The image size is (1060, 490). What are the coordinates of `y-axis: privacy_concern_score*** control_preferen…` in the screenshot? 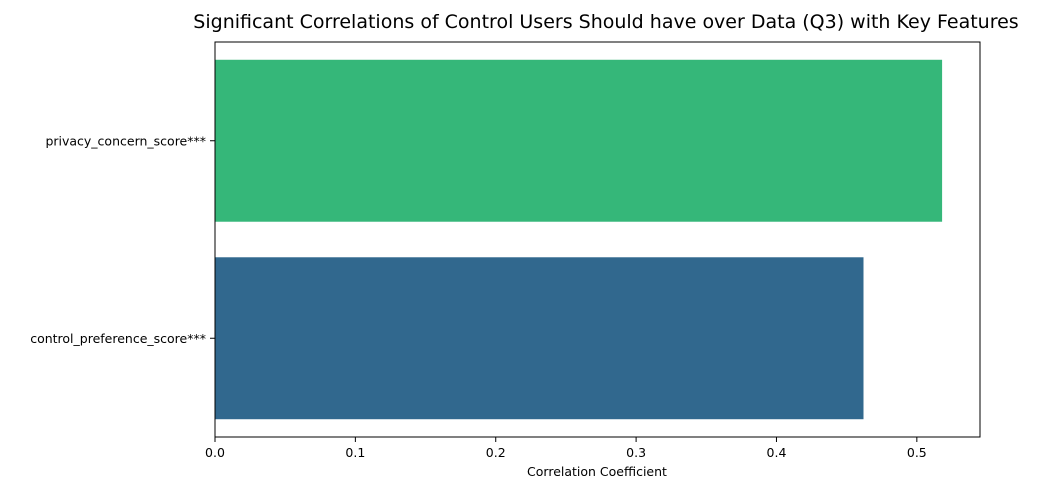 It's located at (122, 239).